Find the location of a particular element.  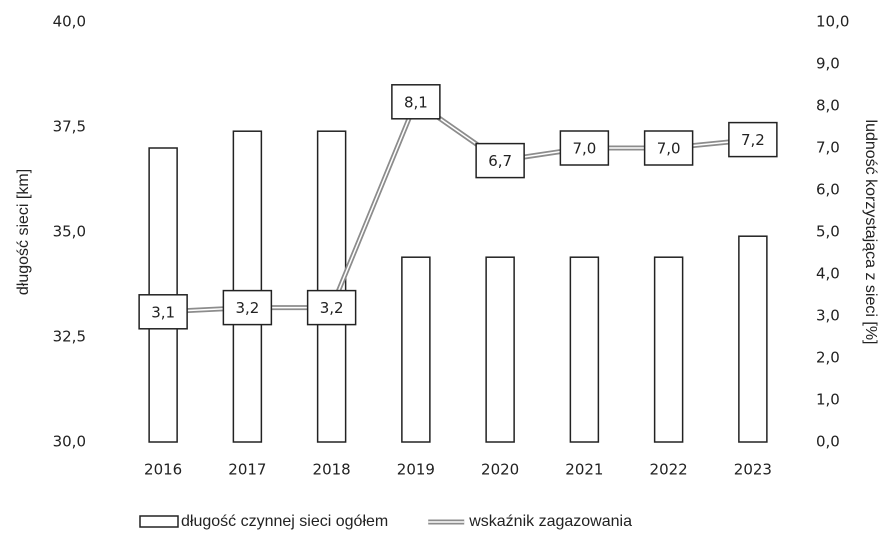

x-tick-label: 2016 is located at coordinates (163, 470).